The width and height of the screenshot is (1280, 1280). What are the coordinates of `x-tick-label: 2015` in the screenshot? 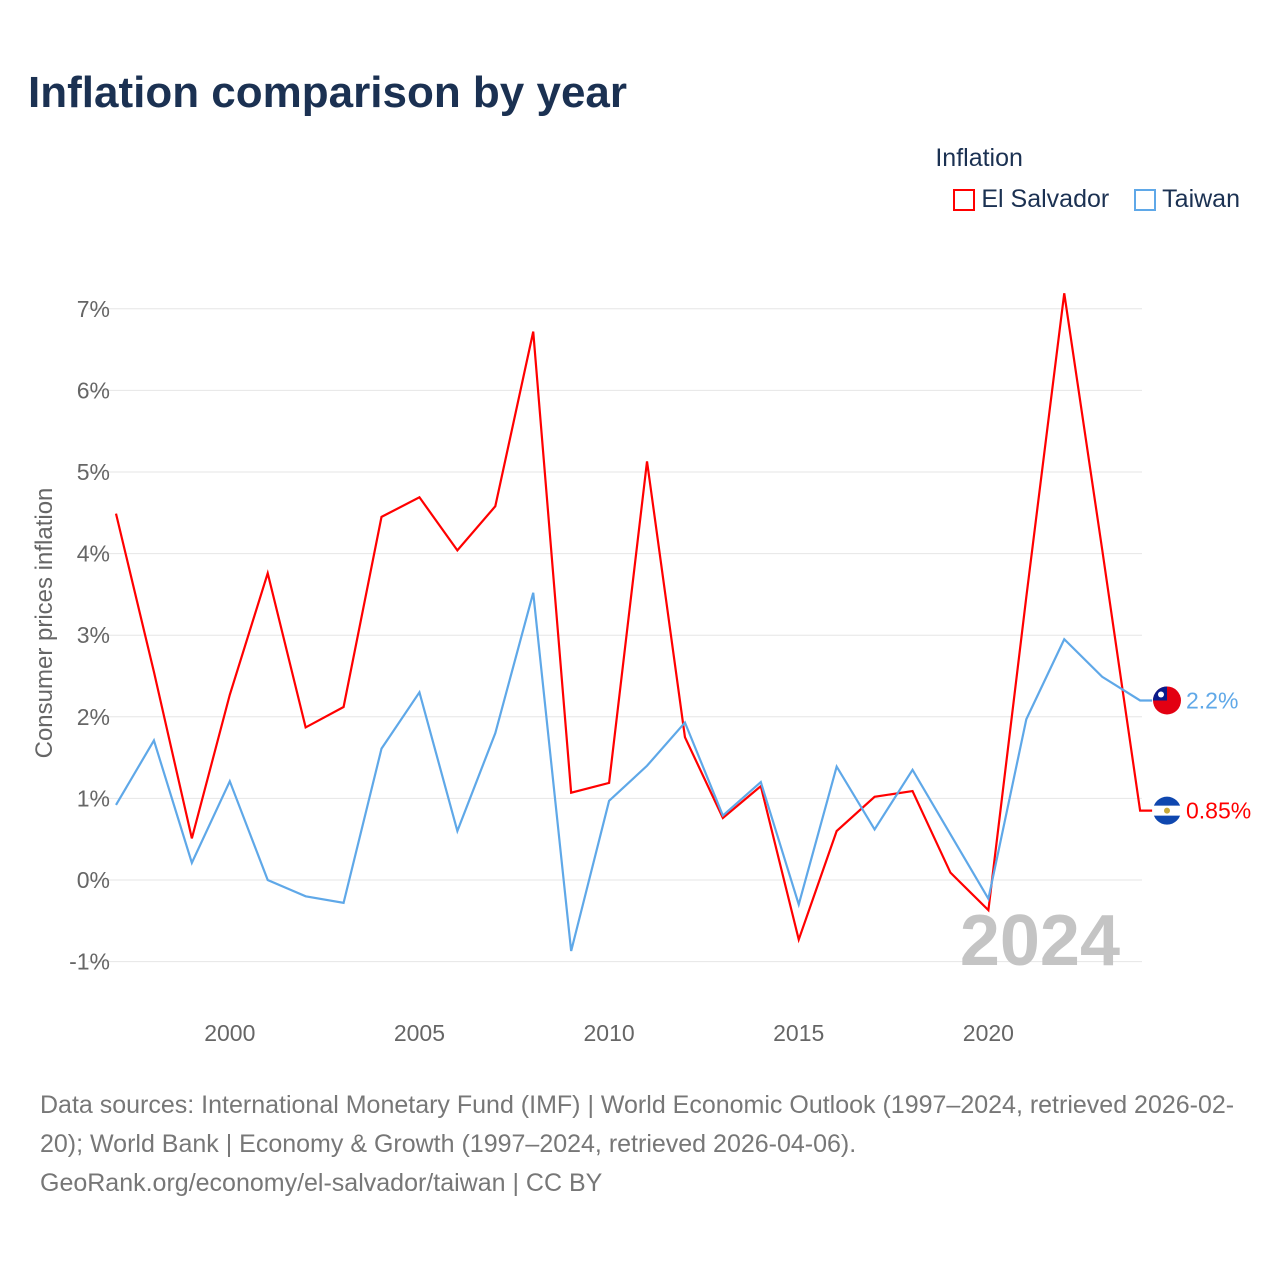 It's located at (798, 1033).